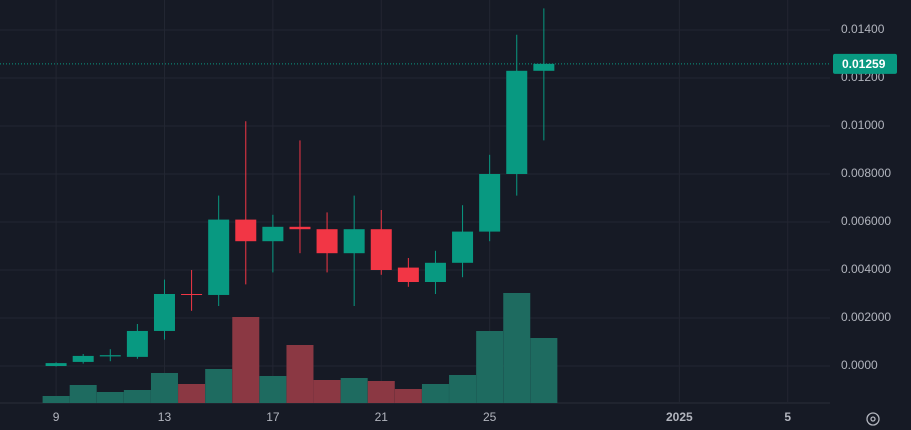 The width and height of the screenshot is (911, 430). Describe the element at coordinates (866, 221) in the screenshot. I see `y-tick-label: 0.006000` at that location.